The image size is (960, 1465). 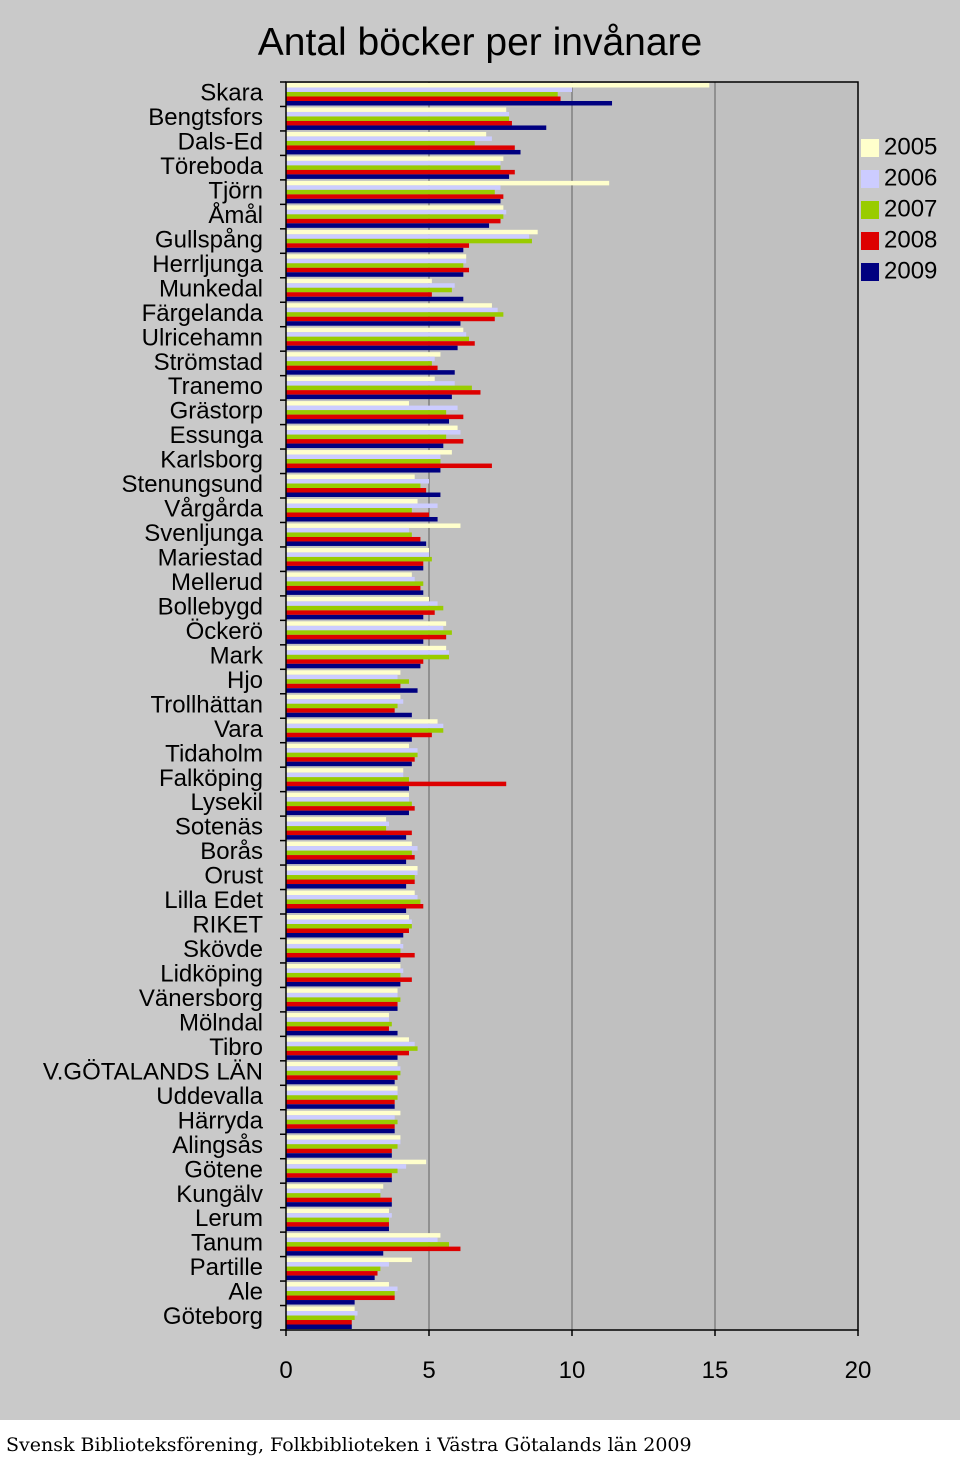 I want to click on category-label: Strömstad, so click(x=208, y=362).